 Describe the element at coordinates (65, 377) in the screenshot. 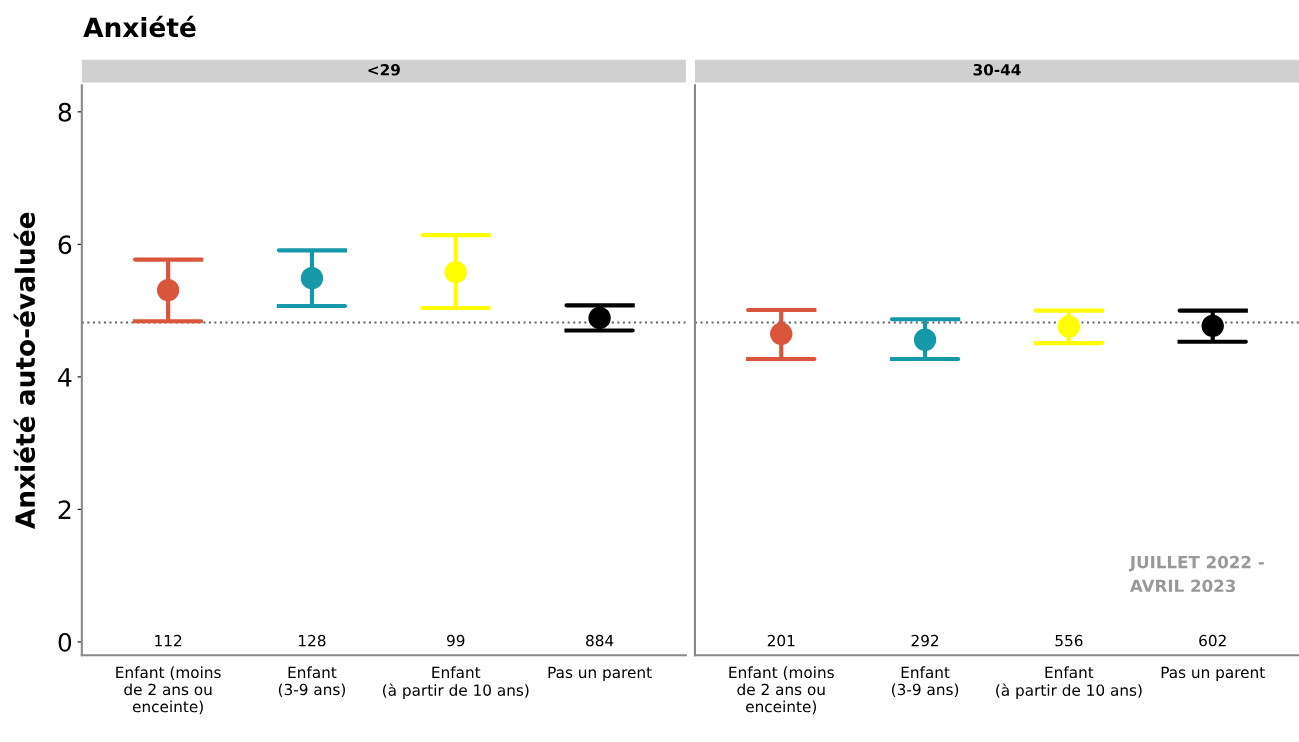

I see `y-tick-label: 4` at that location.